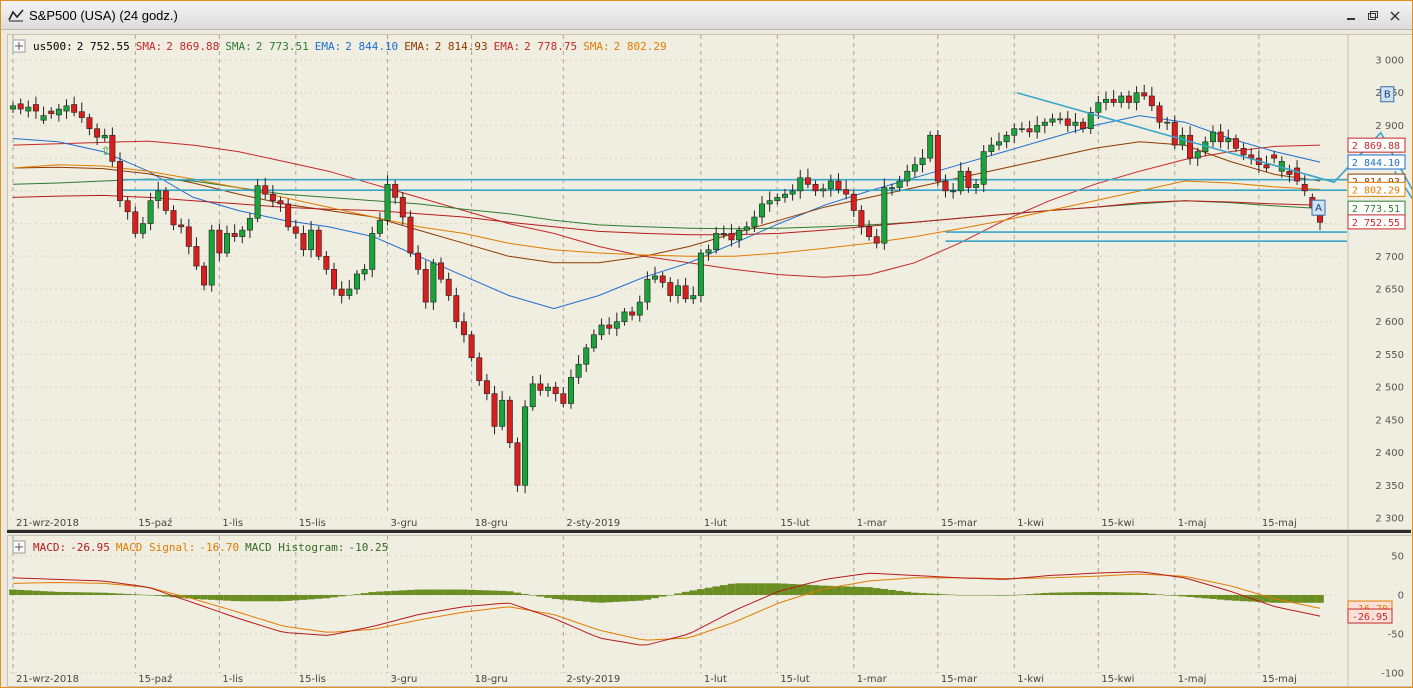 The height and width of the screenshot is (688, 1413). I want to click on close-button, so click(1395, 15).